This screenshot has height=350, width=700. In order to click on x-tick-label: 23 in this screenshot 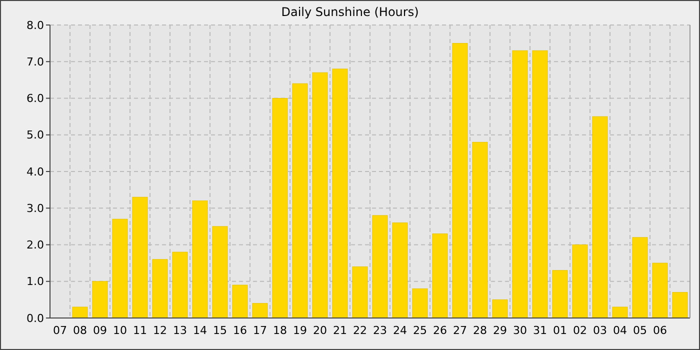, I will do `click(380, 330)`.